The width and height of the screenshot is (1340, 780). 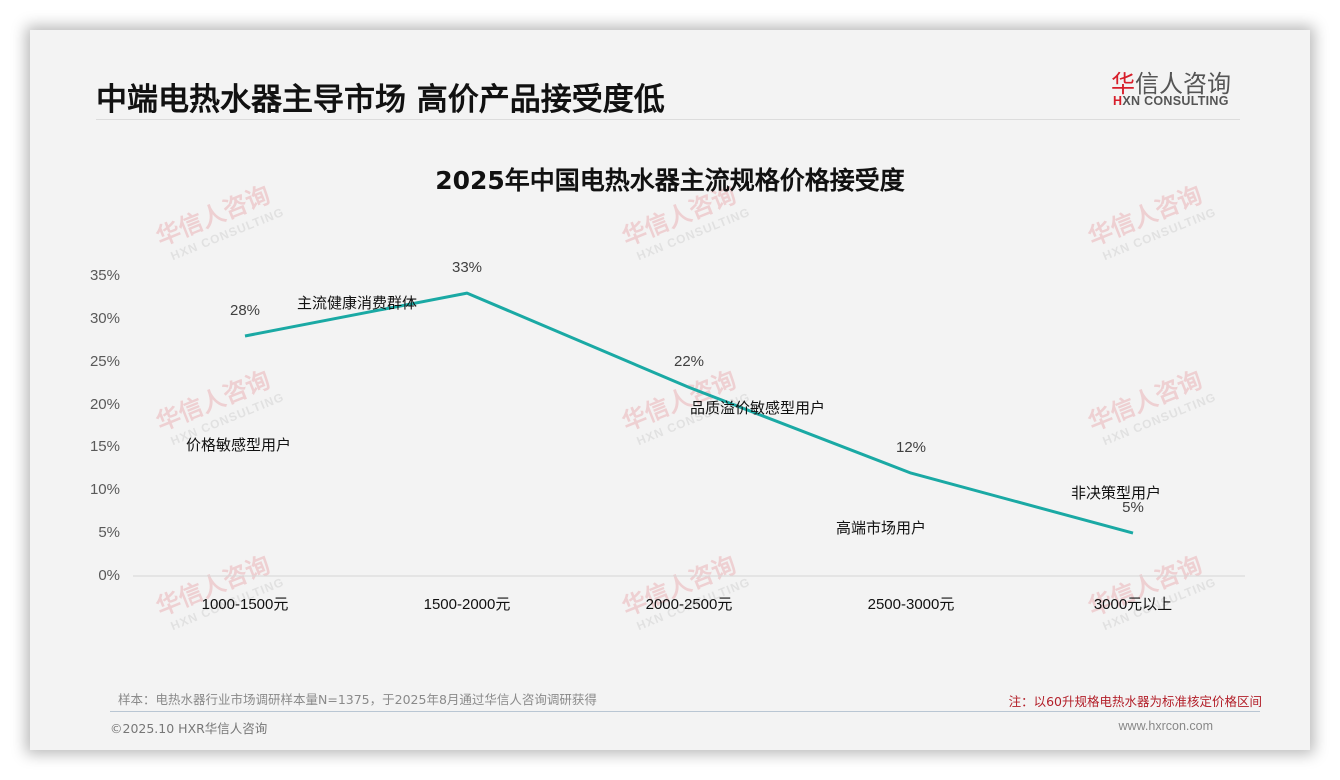 What do you see at coordinates (881, 528) in the screenshot?
I see `annotation-high-end: 高端市场用户` at bounding box center [881, 528].